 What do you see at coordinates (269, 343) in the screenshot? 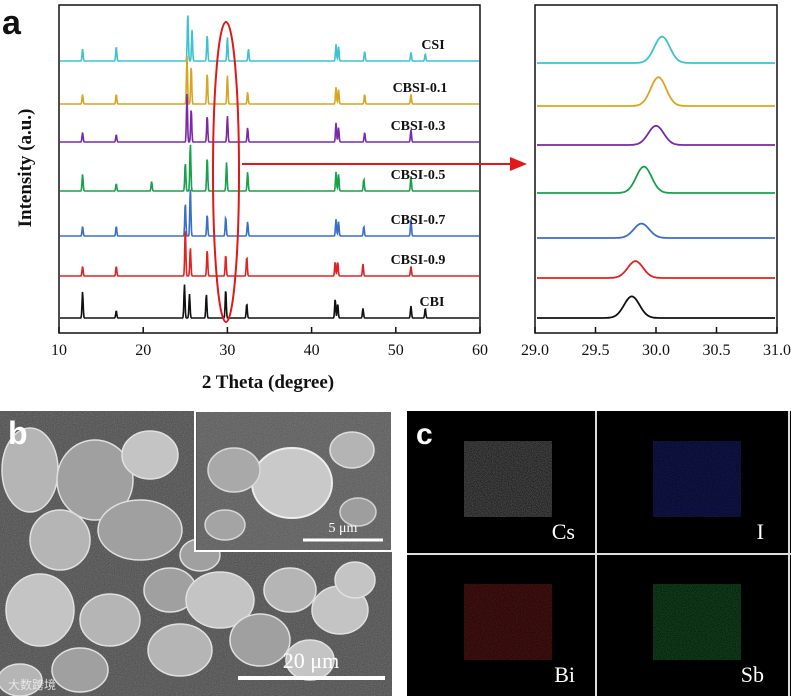
I see `main-x-ticks: 10 20 30 40 50 60` at bounding box center [269, 343].